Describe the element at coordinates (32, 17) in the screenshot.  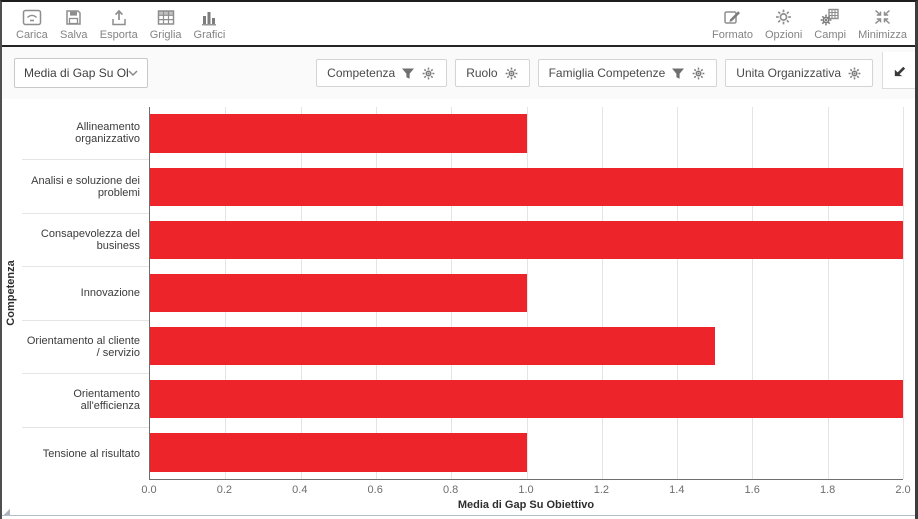
I see `open-icon` at that location.